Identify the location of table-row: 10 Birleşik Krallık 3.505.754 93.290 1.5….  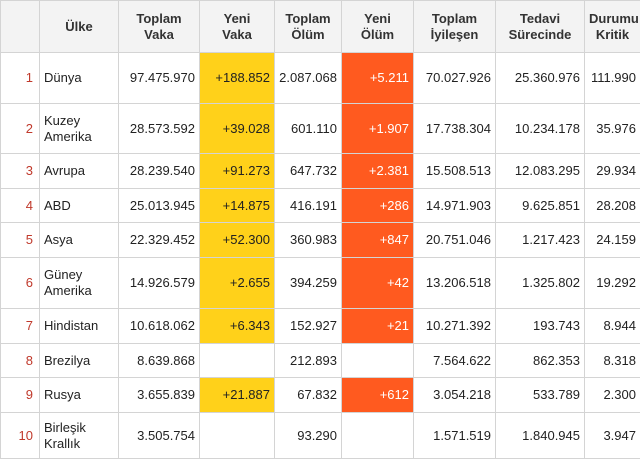
(320, 435).